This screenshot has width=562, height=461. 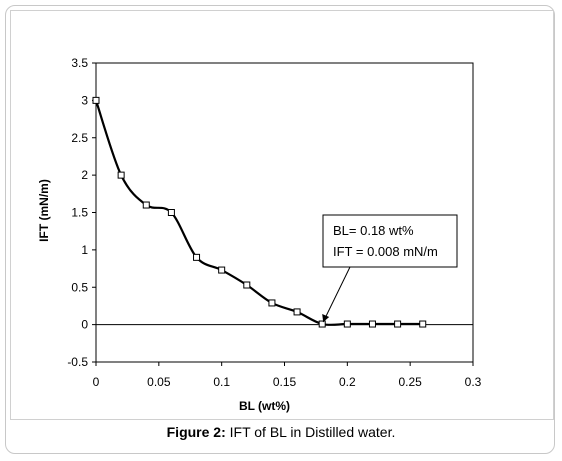 I want to click on annotation-arrow, so click(x=336, y=294).